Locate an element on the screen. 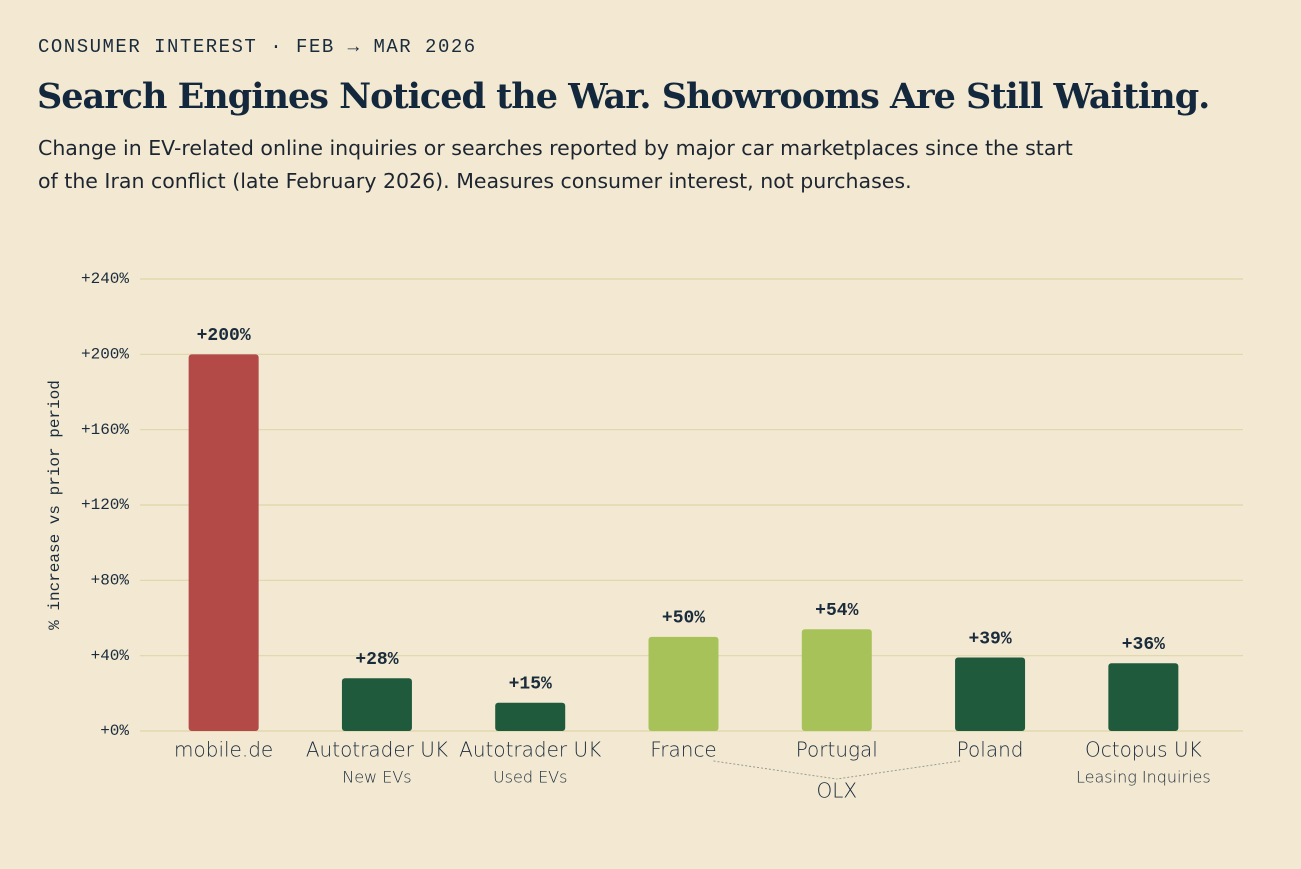 The height and width of the screenshot is (869, 1301). x-tick-label: Poland is located at coordinates (990, 750).